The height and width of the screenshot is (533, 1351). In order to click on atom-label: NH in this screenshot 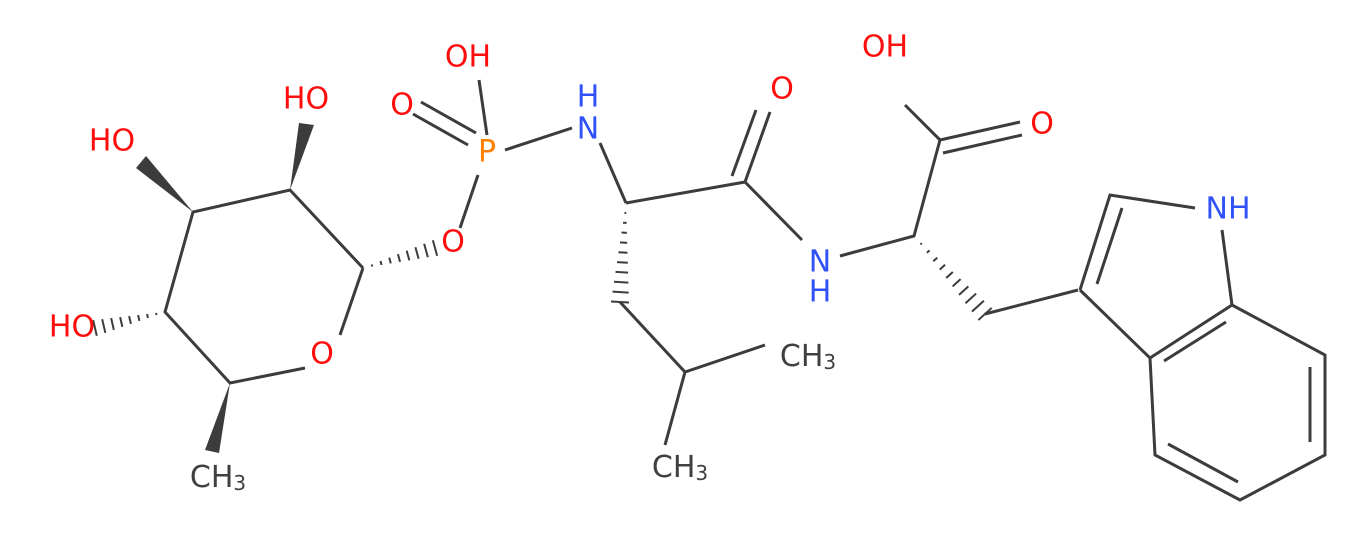, I will do `click(1228, 209)`.